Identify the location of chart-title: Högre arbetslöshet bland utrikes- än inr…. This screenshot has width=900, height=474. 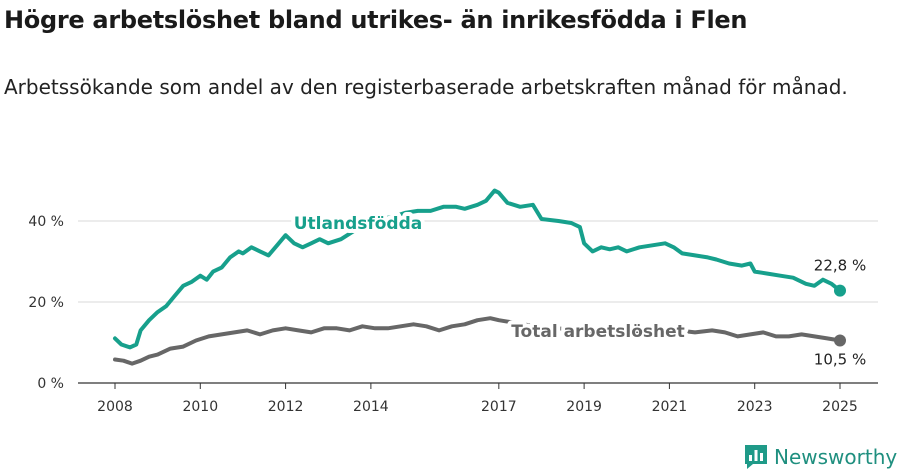
(376, 20).